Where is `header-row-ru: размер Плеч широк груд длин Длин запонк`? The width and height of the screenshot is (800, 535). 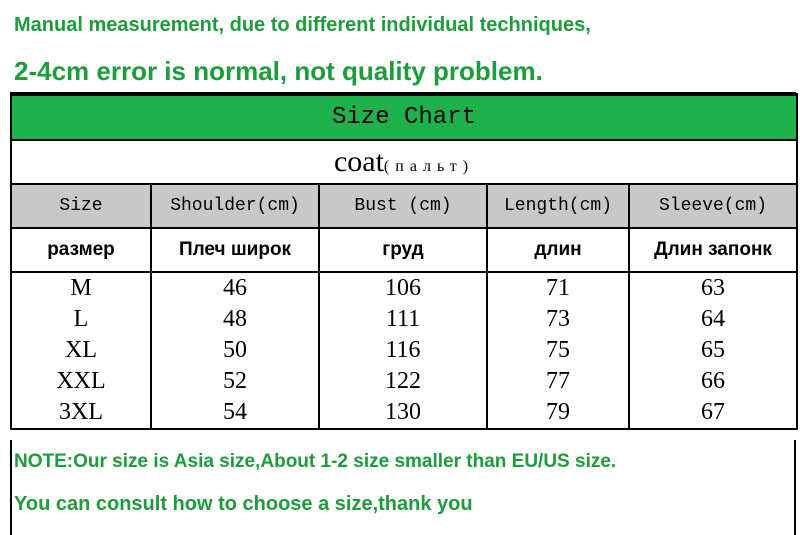
header-row-ru: размер Плеч широк груд длин Длин запонк is located at coordinates (404, 250).